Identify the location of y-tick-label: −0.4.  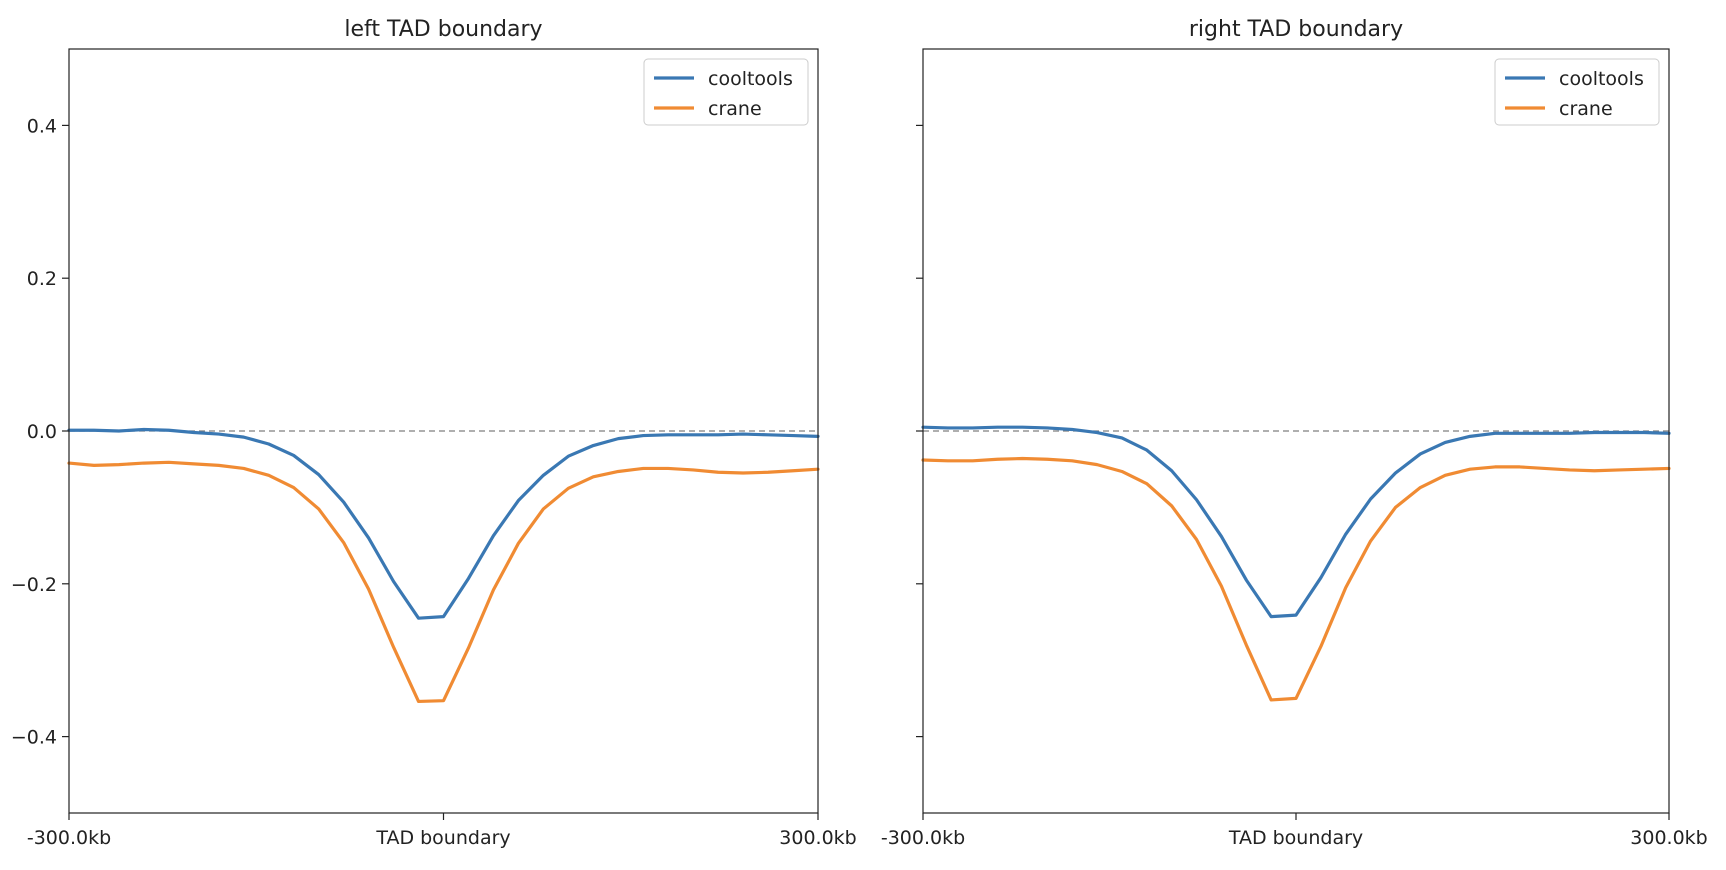
(34, 738).